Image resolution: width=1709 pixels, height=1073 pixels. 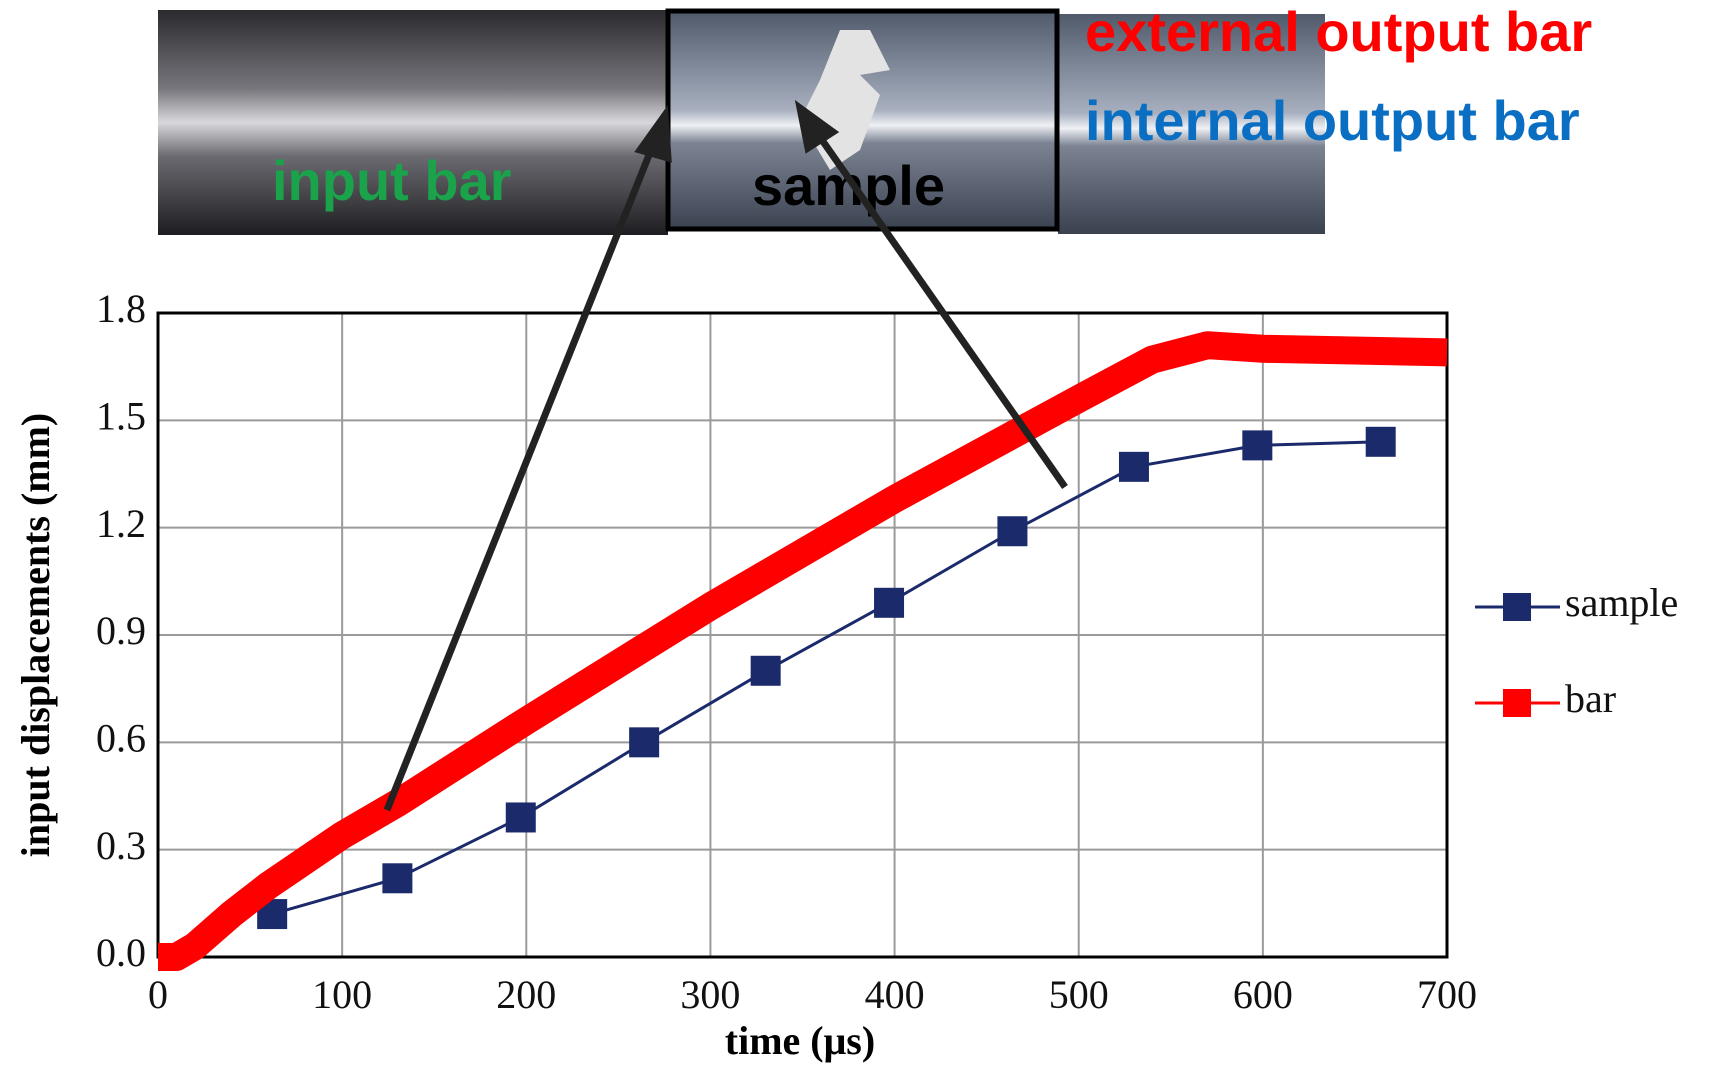 What do you see at coordinates (800, 1040) in the screenshot?
I see `x-axis-title: time (μs)` at bounding box center [800, 1040].